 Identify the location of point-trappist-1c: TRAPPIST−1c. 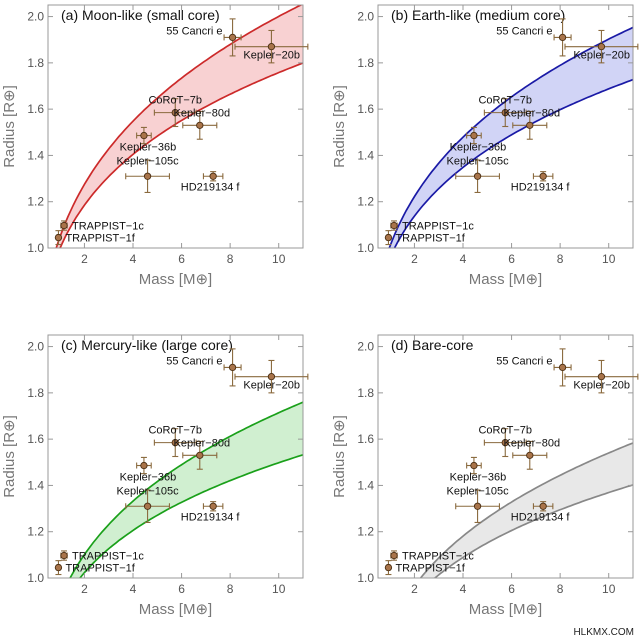
(432, 226).